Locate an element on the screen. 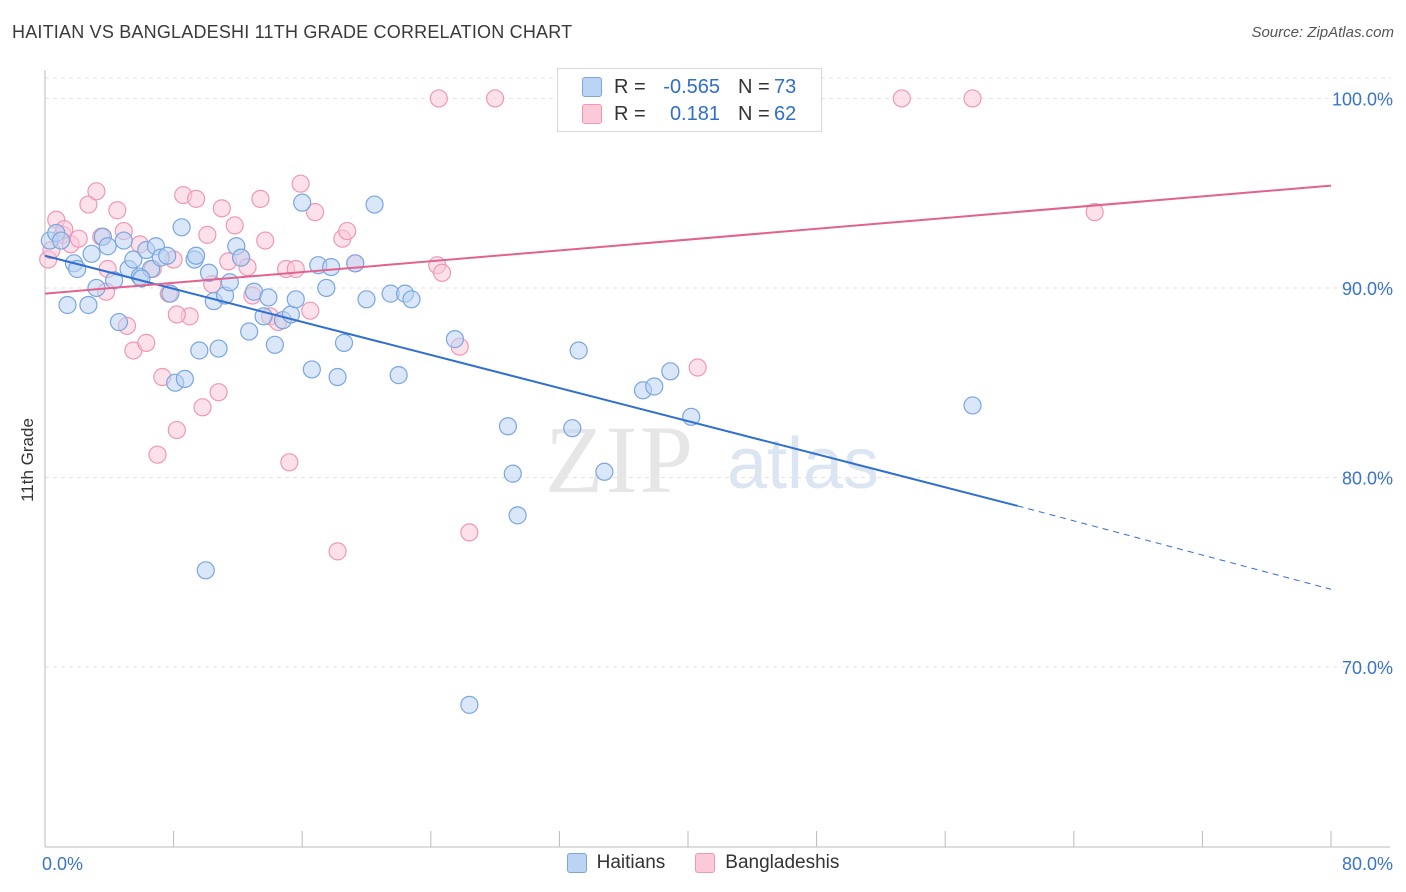  series-legend: Haitians Bangladeshis is located at coordinates (703, 863).